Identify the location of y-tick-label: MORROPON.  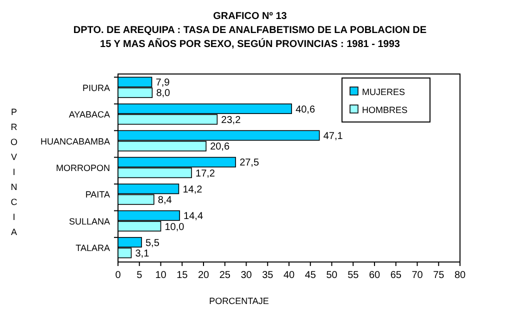
(83, 168).